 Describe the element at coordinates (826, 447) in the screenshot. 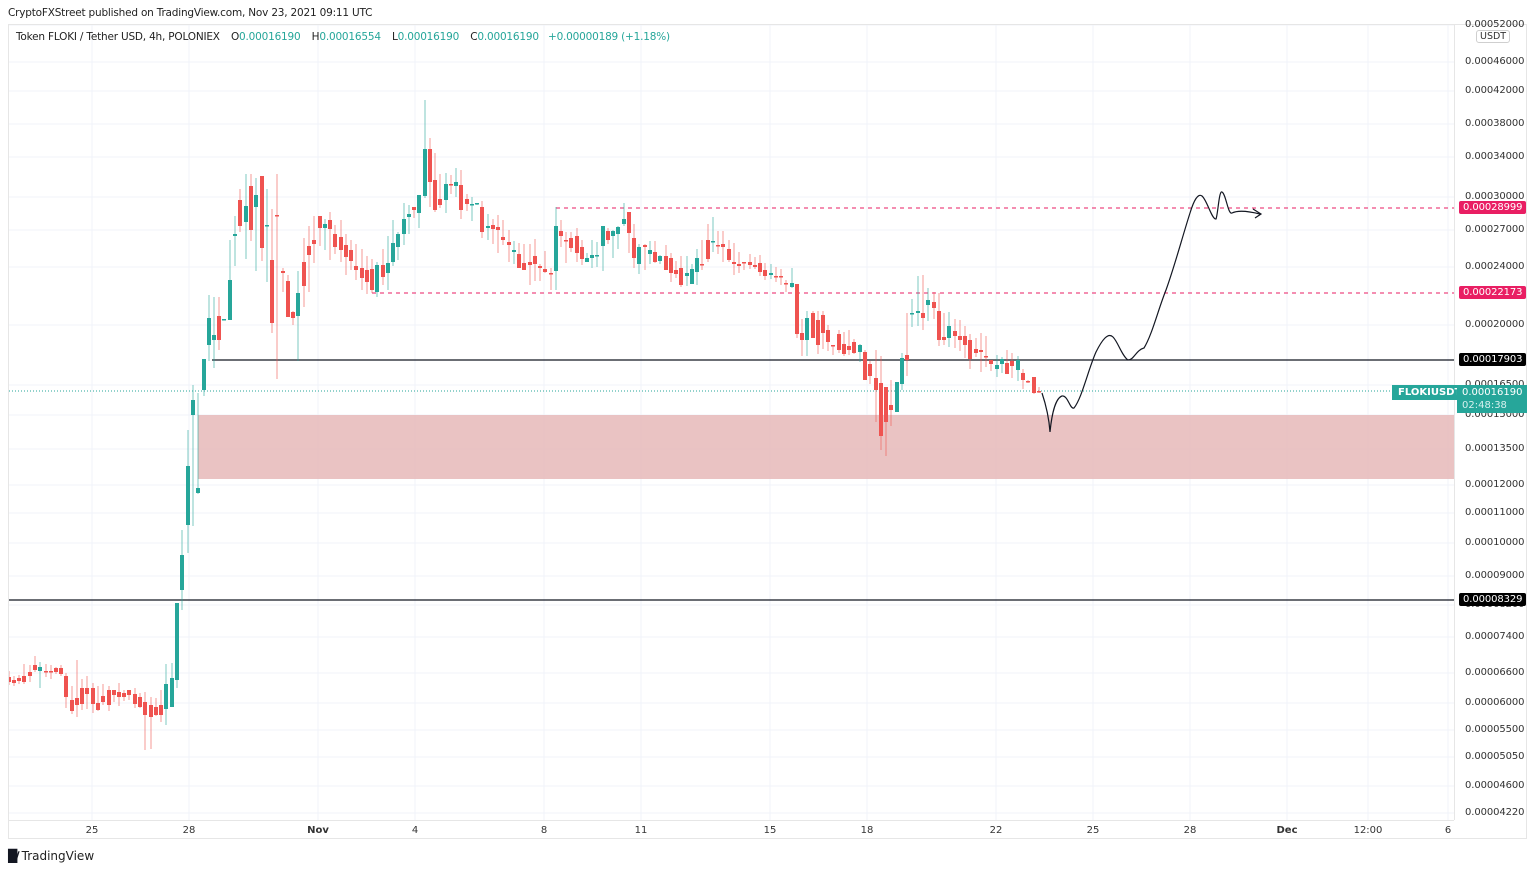

I see `demand-zone` at that location.